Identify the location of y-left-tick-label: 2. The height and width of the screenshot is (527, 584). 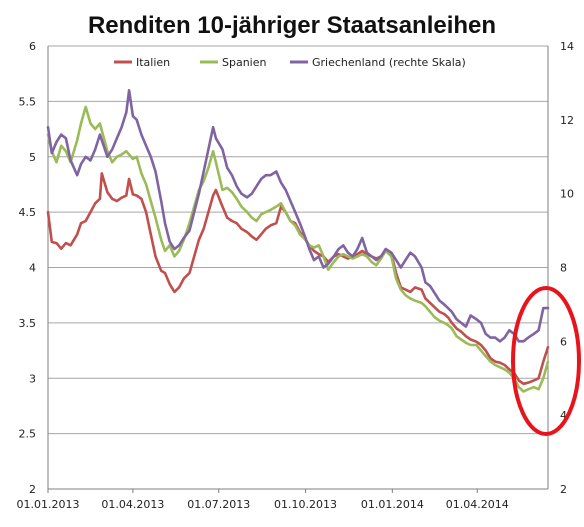
(32, 489).